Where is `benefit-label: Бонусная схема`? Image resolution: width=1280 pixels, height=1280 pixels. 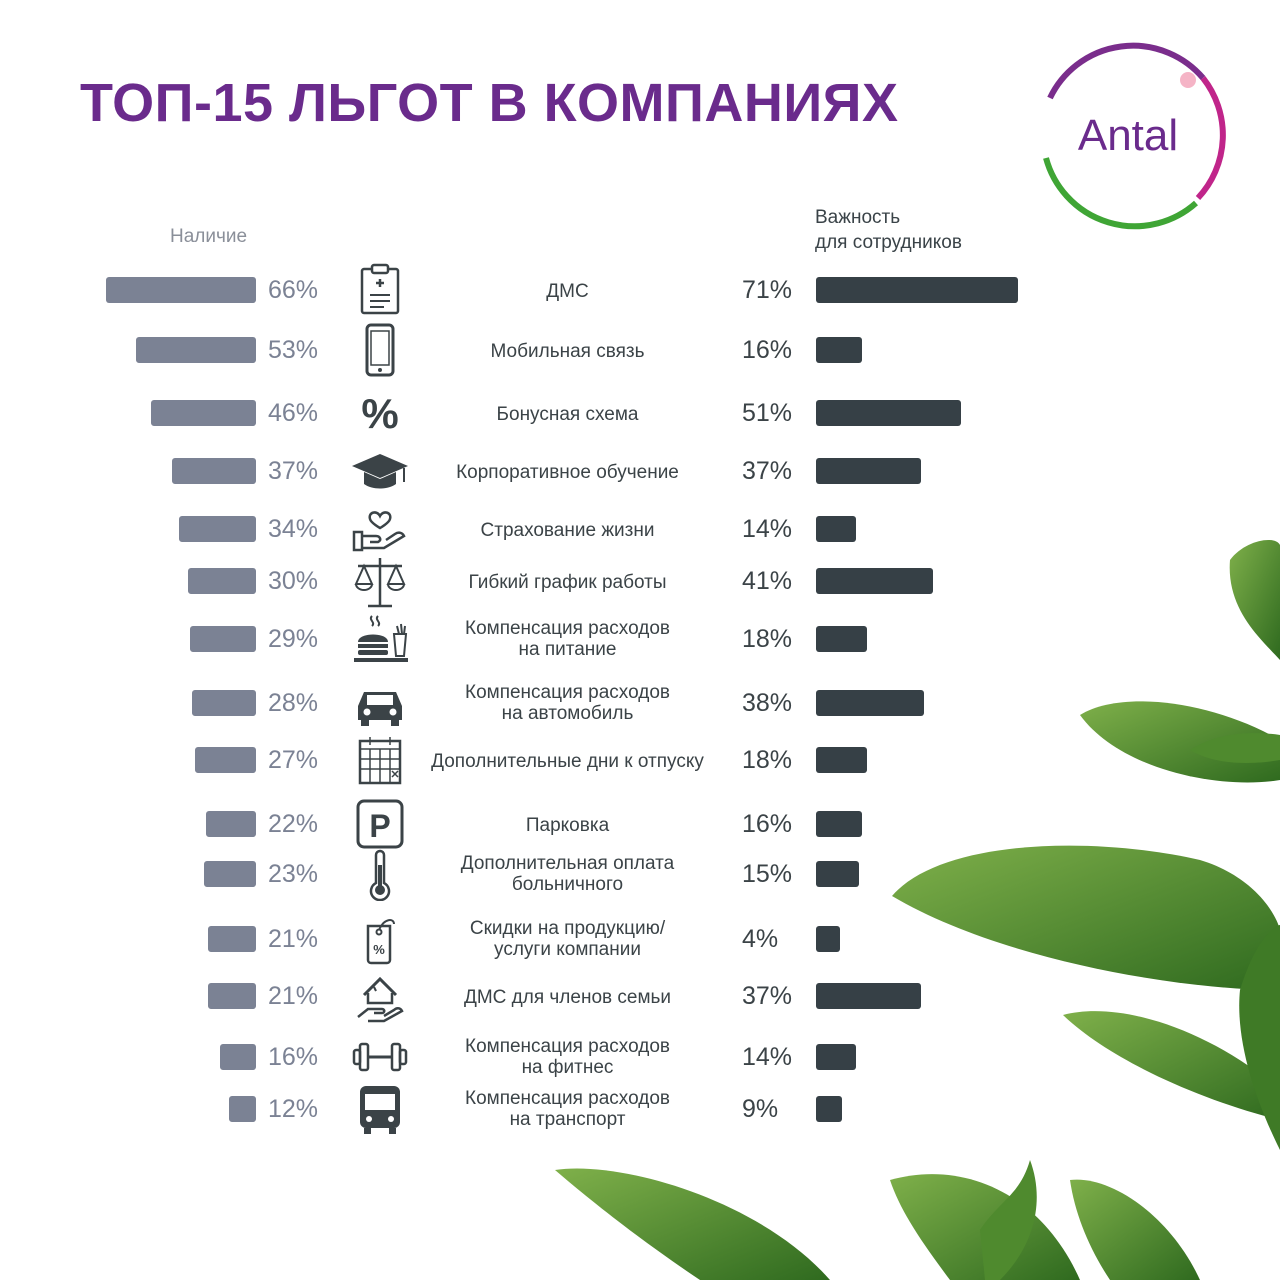
benefit-label: Бонусная схема is located at coordinates (567, 414).